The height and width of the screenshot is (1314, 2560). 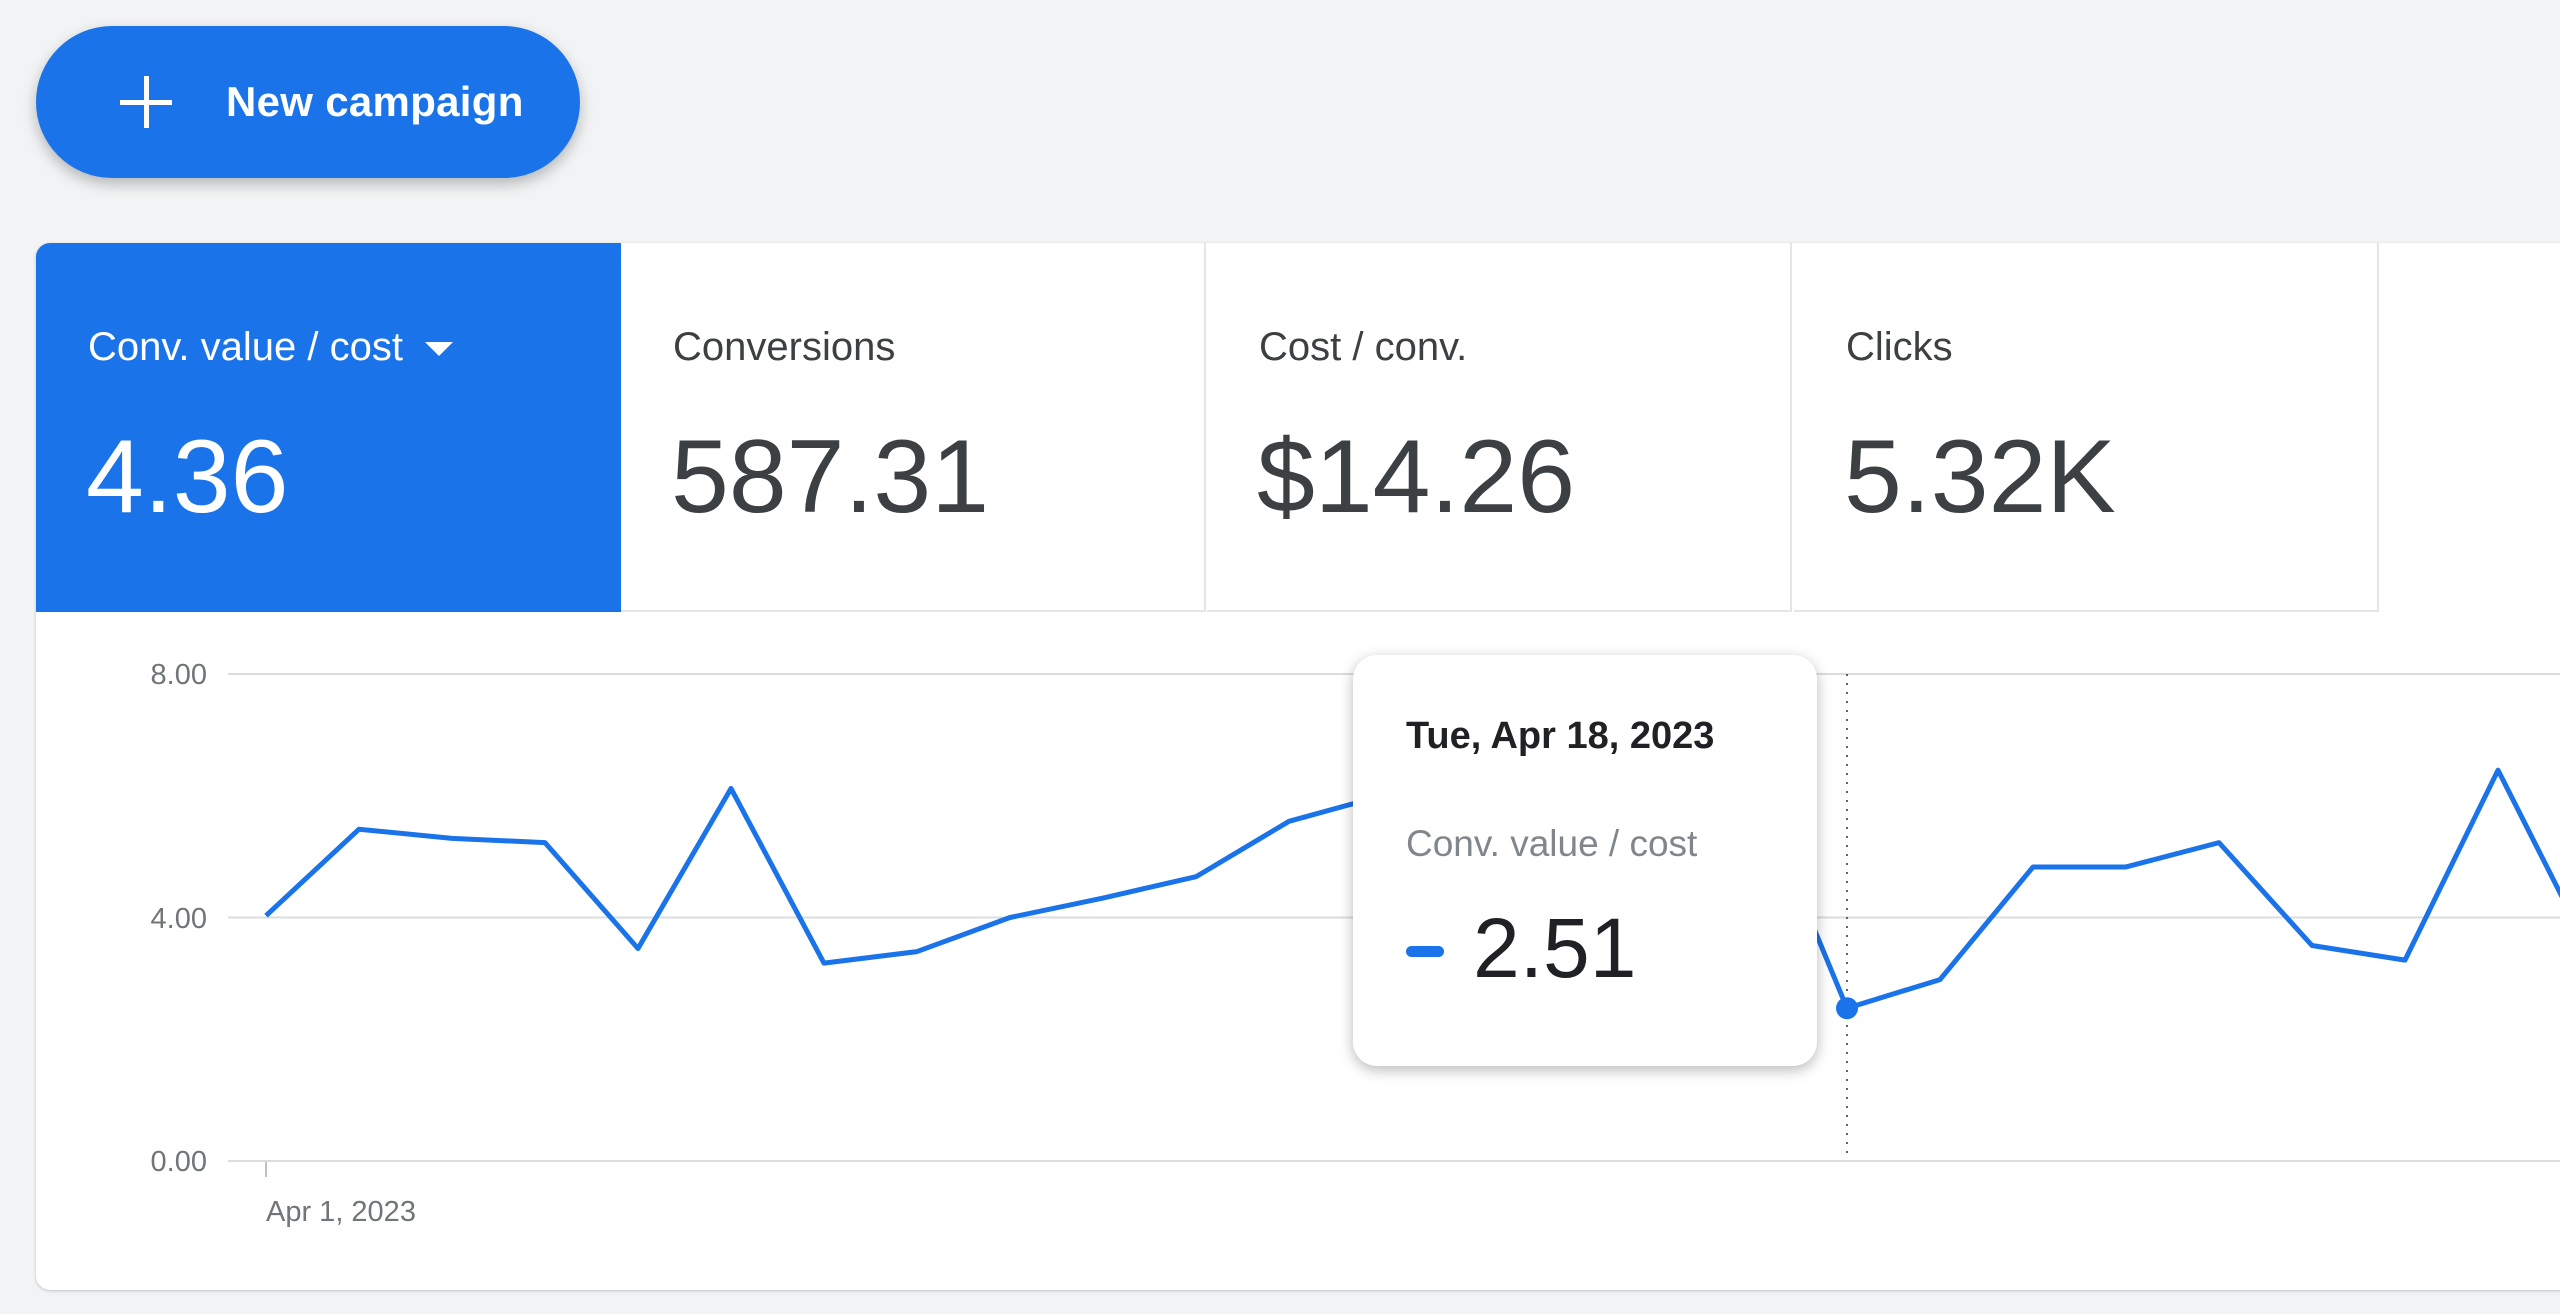 I want to click on metric-tile-clicks: Clicks 5.32K, so click(x=2086, y=427).